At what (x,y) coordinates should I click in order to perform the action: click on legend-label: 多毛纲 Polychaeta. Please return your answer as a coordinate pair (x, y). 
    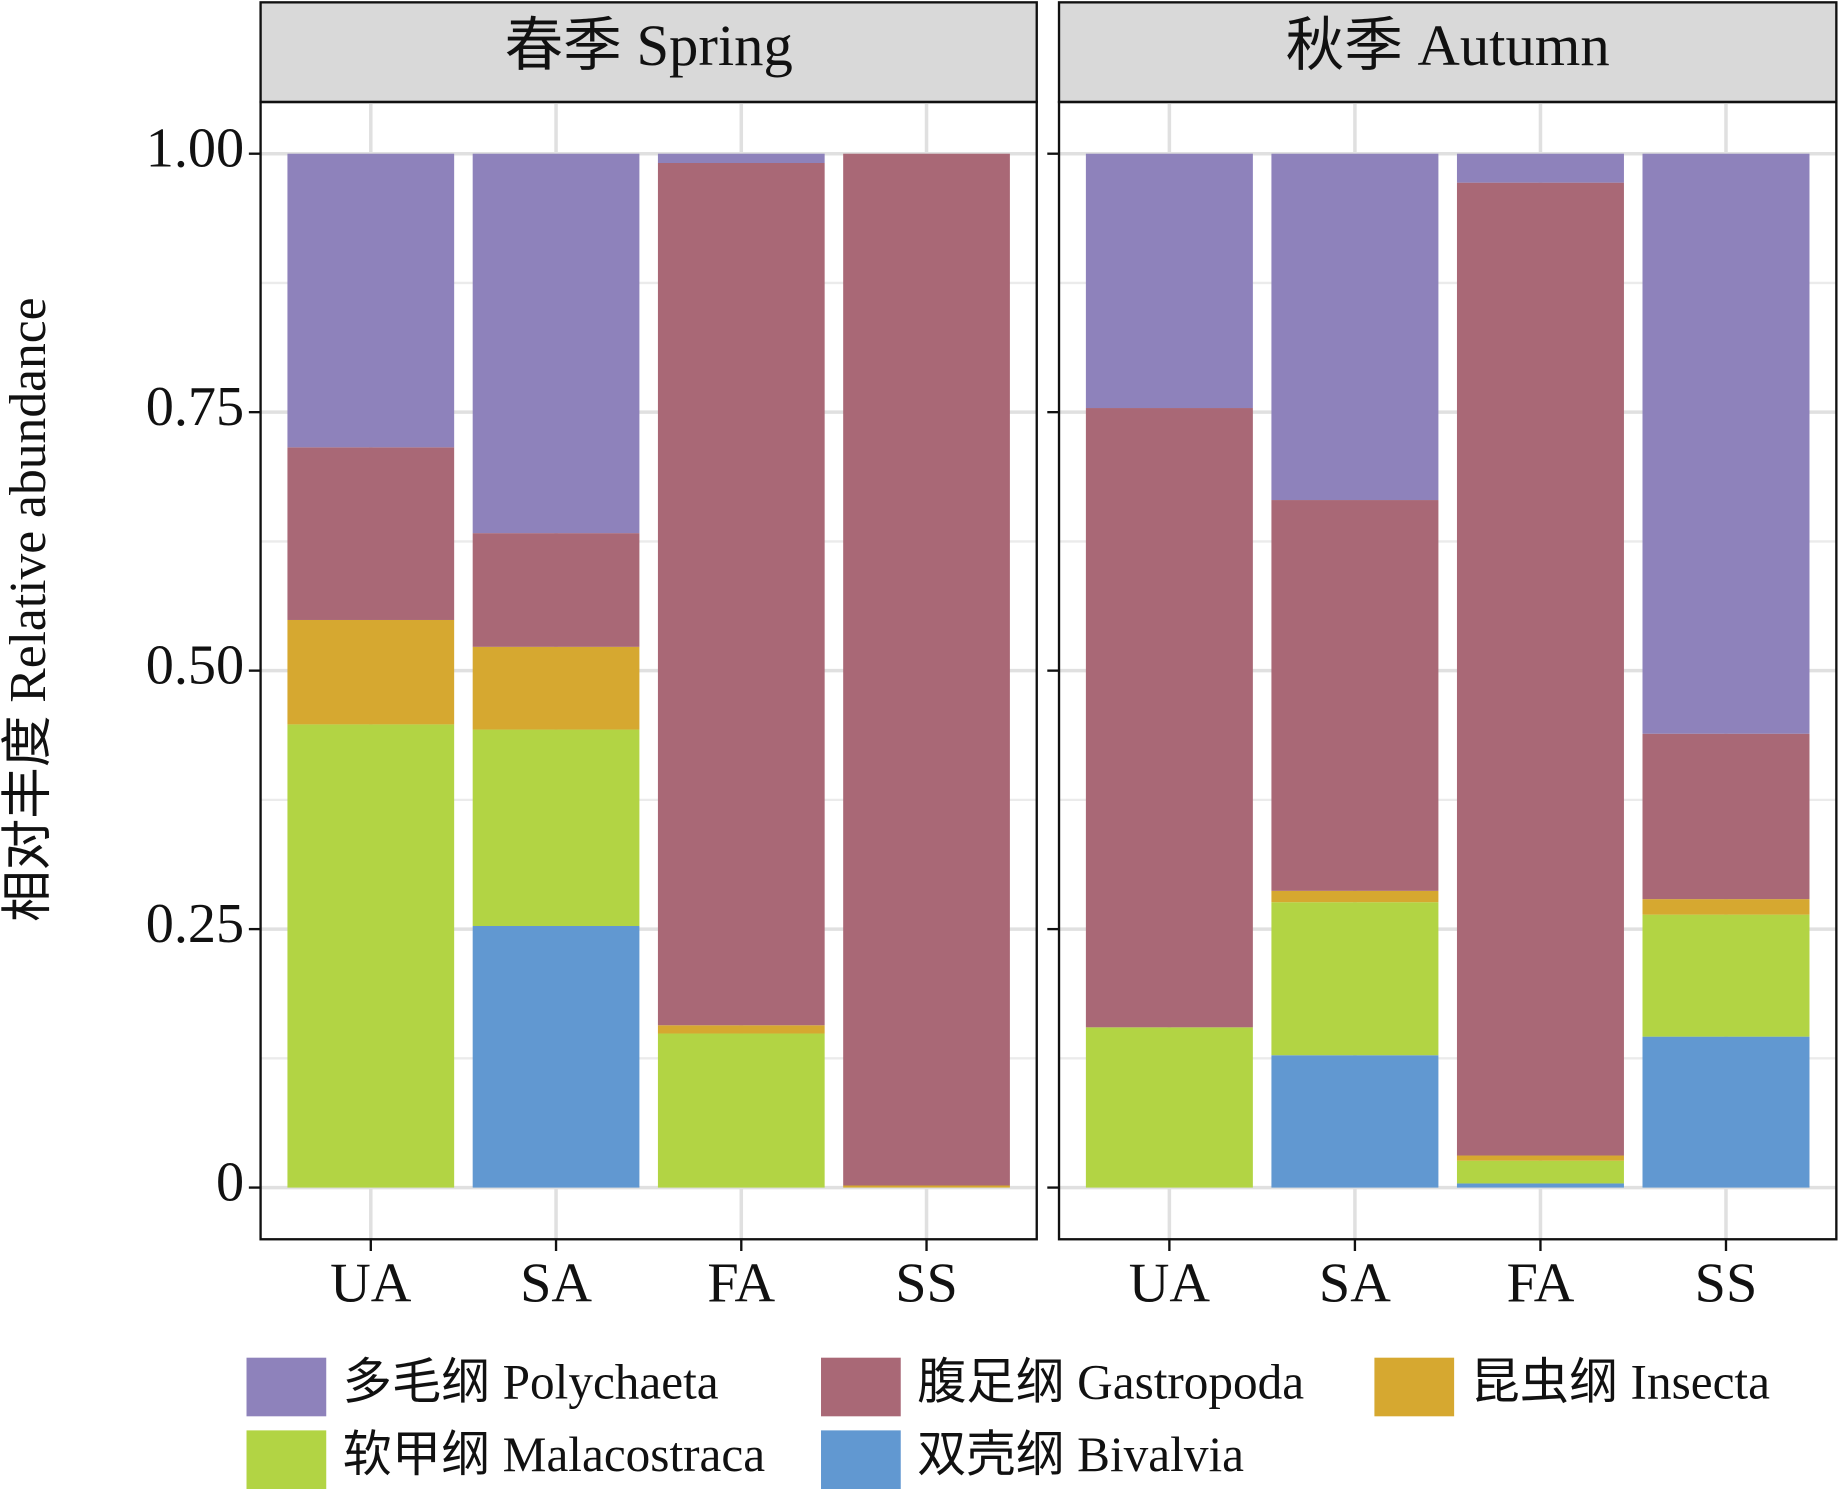
    Looking at the image, I should click on (531, 1381).